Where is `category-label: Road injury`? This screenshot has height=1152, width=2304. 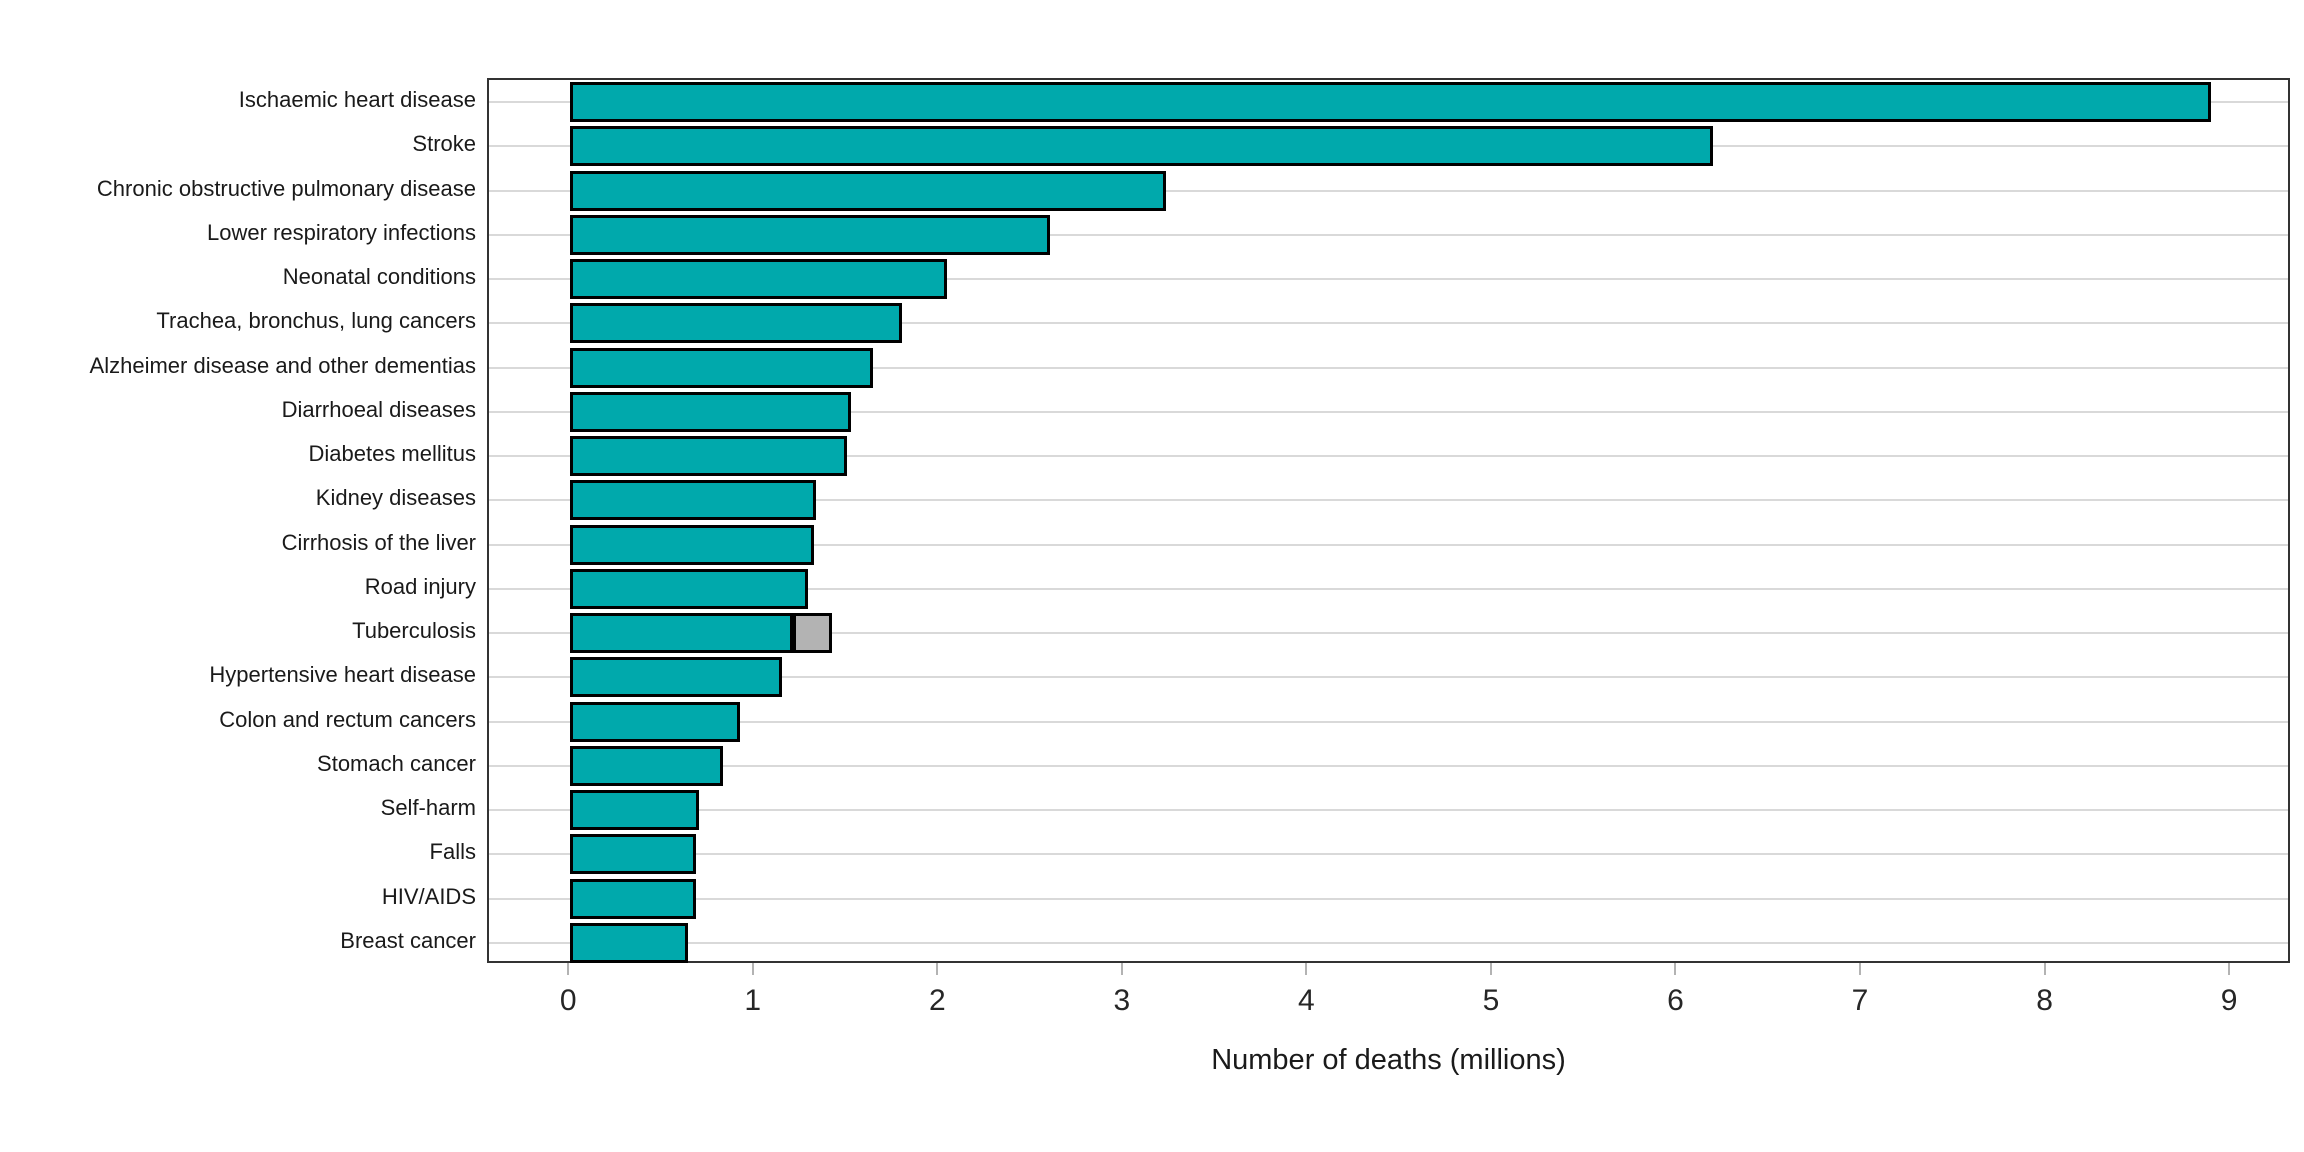 category-label: Road injury is located at coordinates (420, 586).